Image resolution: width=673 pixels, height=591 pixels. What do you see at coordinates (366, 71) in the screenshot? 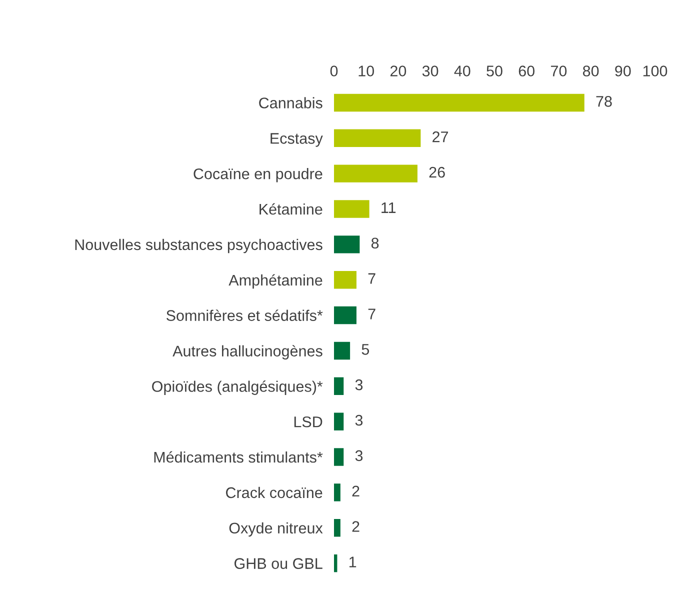
I see `x-tick-label: 10` at bounding box center [366, 71].